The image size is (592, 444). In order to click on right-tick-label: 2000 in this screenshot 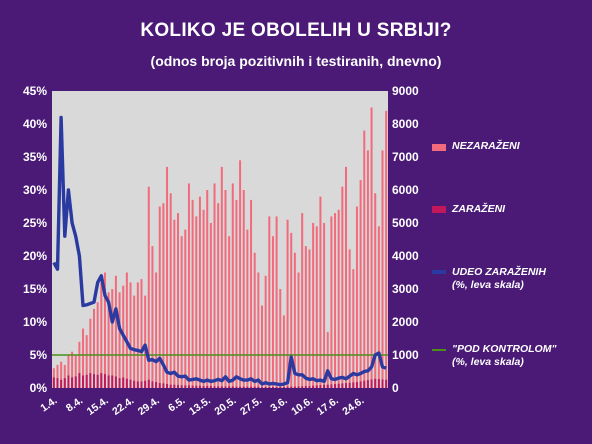, I will do `click(405, 322)`.